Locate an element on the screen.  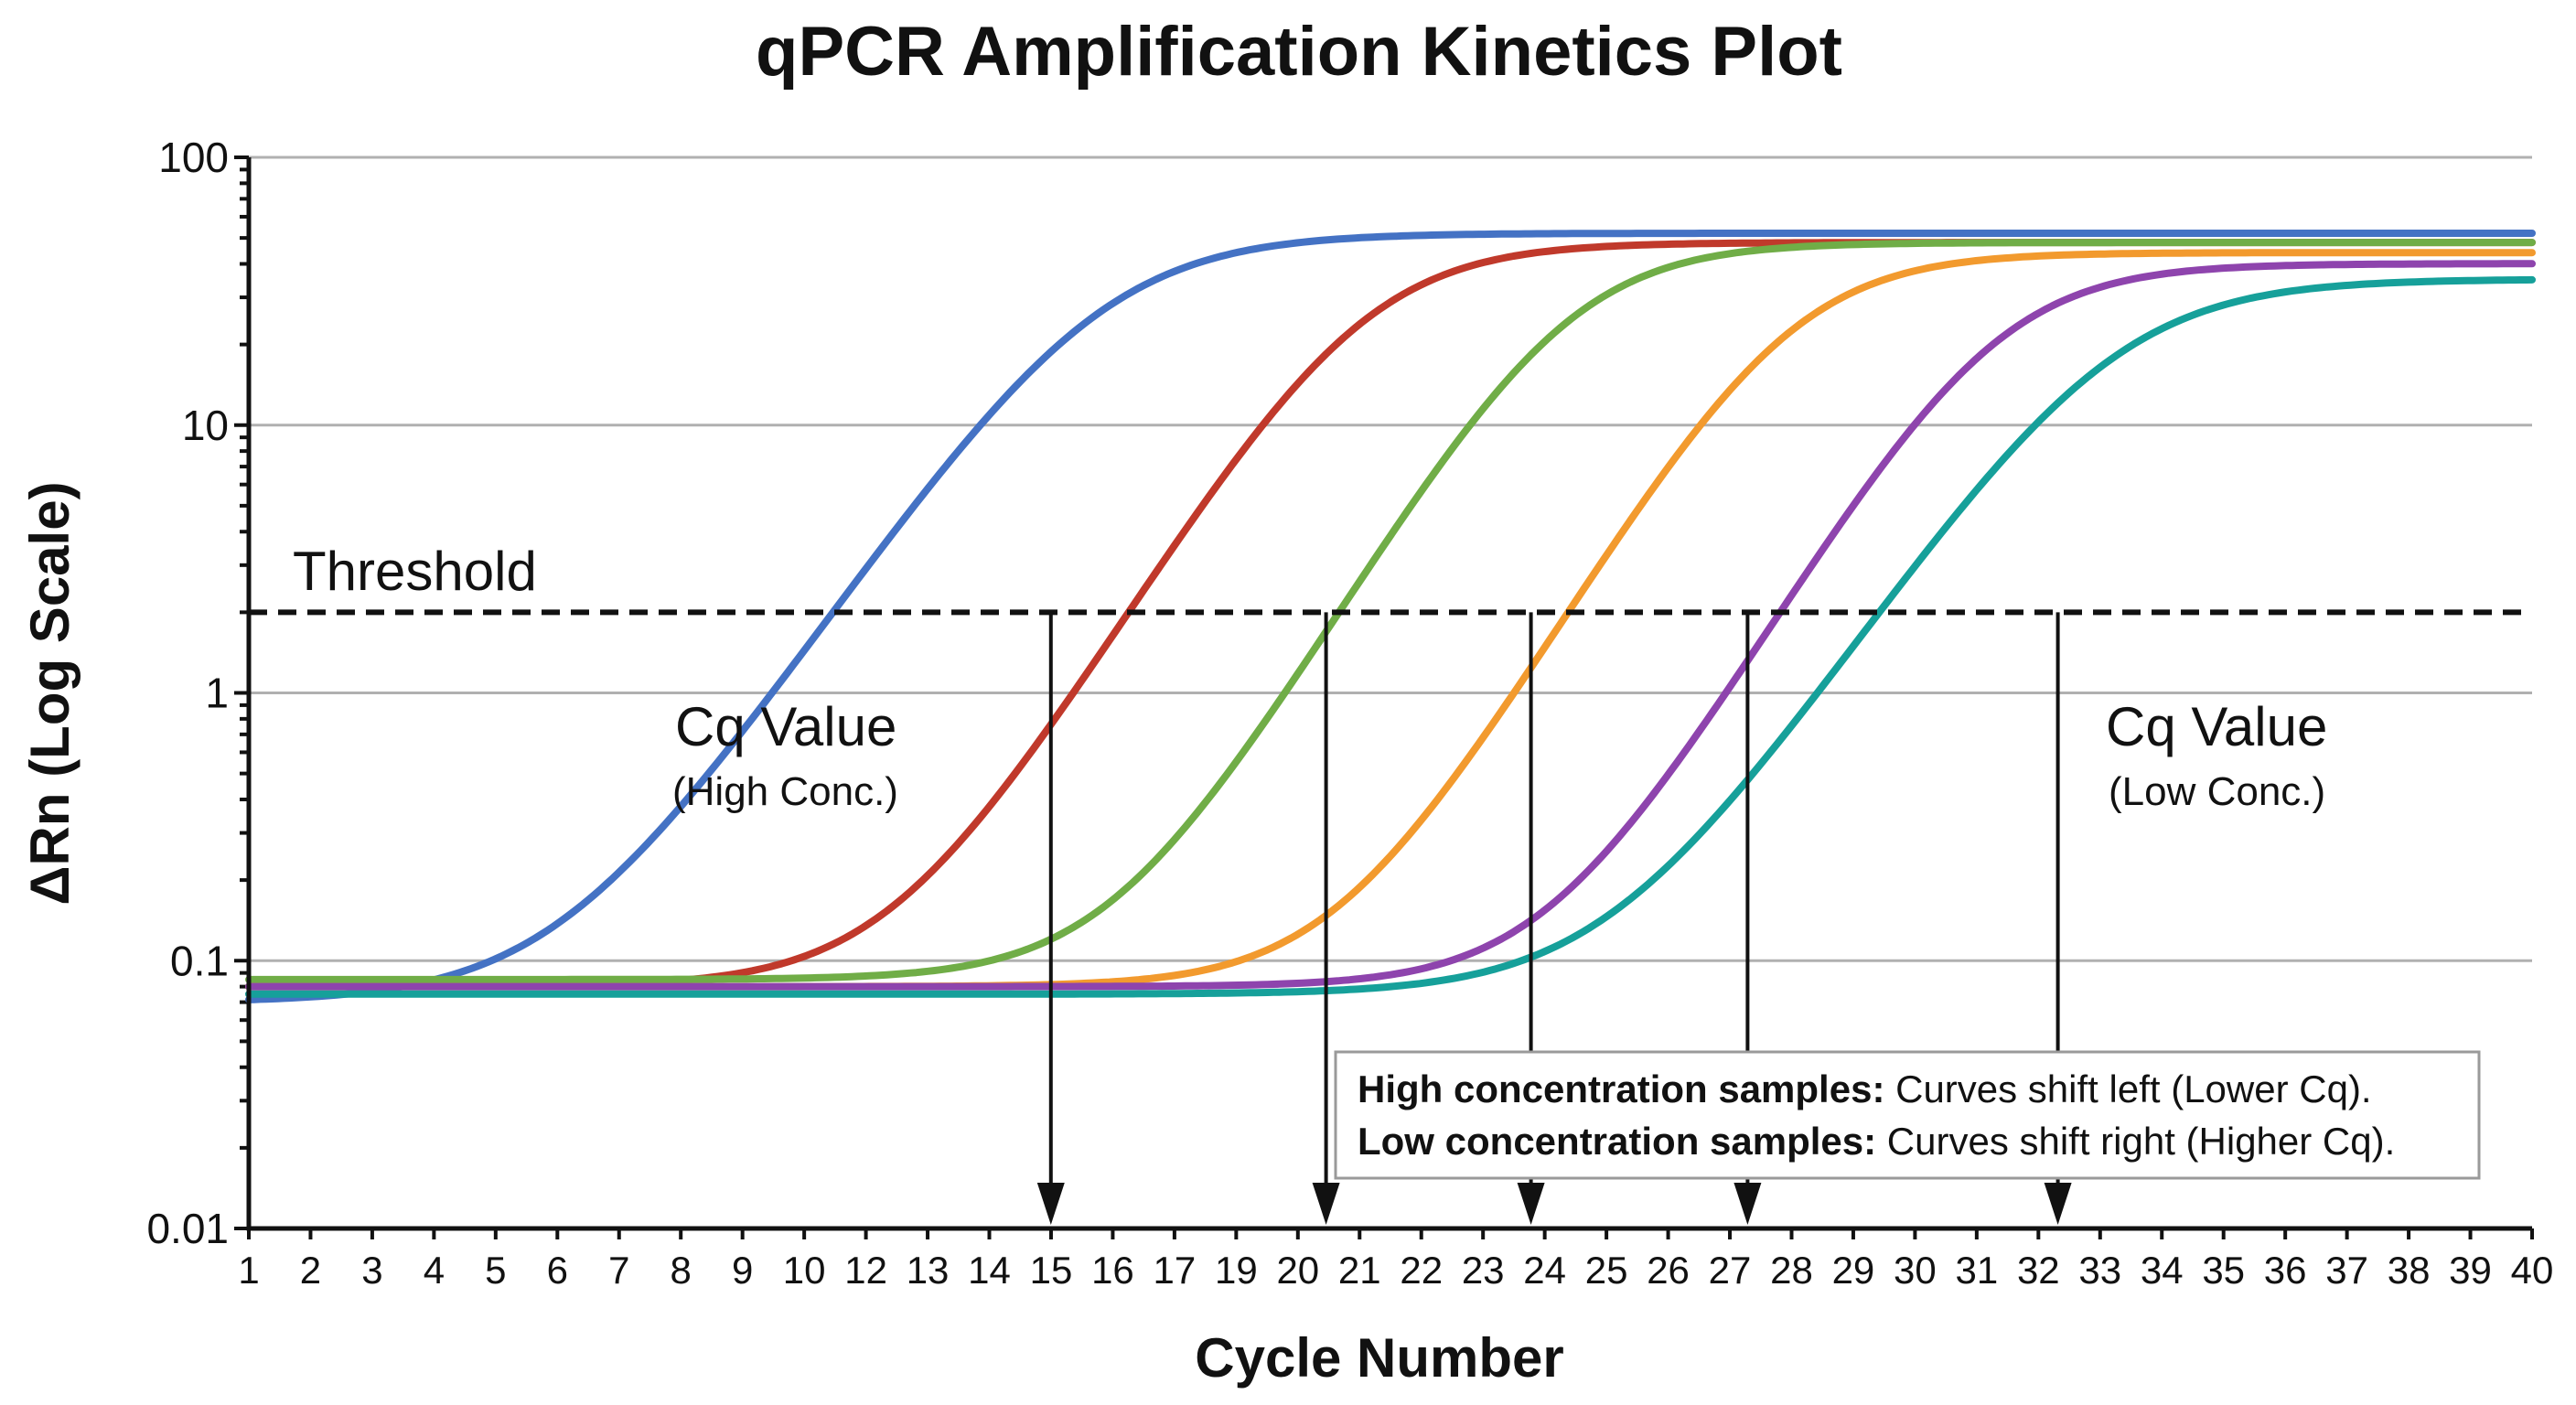
x-tick-label-11: 13 is located at coordinates (929, 1270).